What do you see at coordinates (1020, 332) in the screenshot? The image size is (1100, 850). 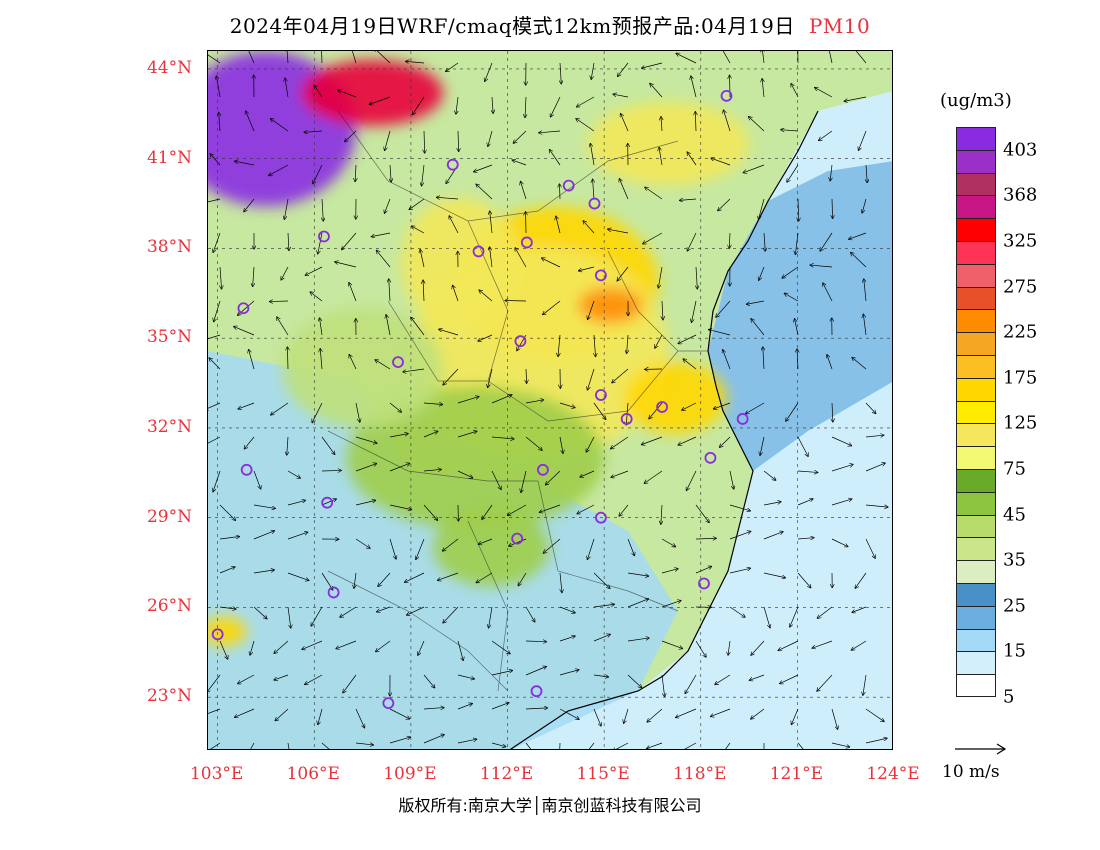 I see `colorbar-label: 225` at bounding box center [1020, 332].